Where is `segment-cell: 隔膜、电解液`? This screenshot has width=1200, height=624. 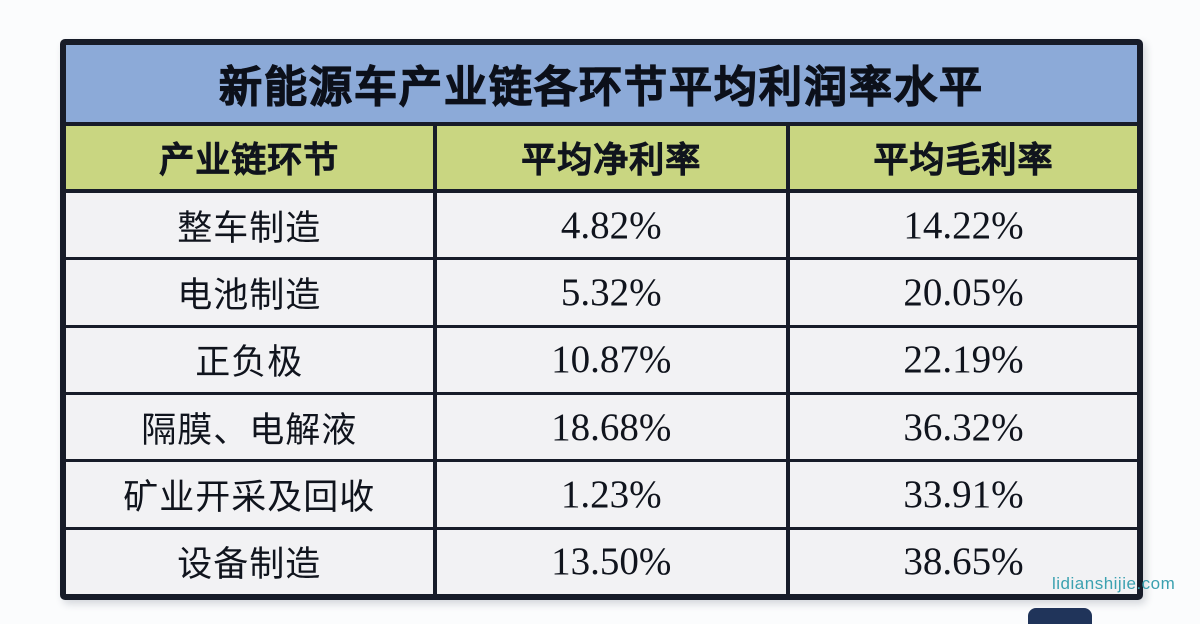
segment-cell: 隔膜、电解液 is located at coordinates (251, 427).